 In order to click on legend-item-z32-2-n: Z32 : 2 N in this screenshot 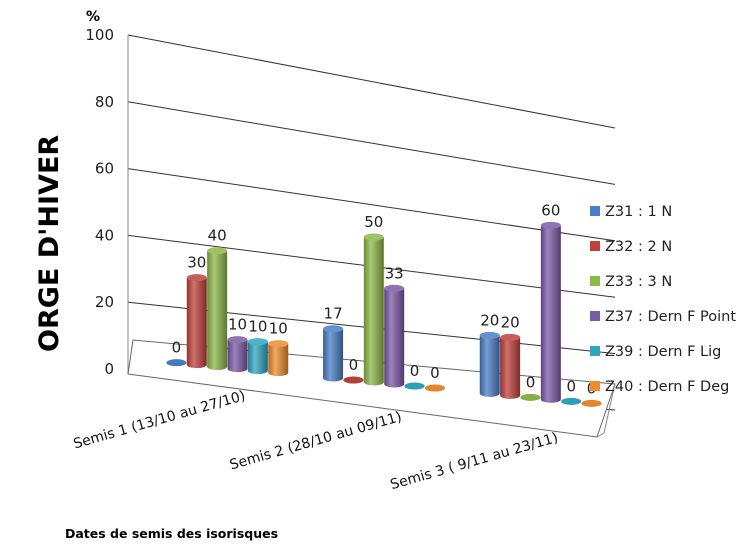, I will do `click(631, 247)`.